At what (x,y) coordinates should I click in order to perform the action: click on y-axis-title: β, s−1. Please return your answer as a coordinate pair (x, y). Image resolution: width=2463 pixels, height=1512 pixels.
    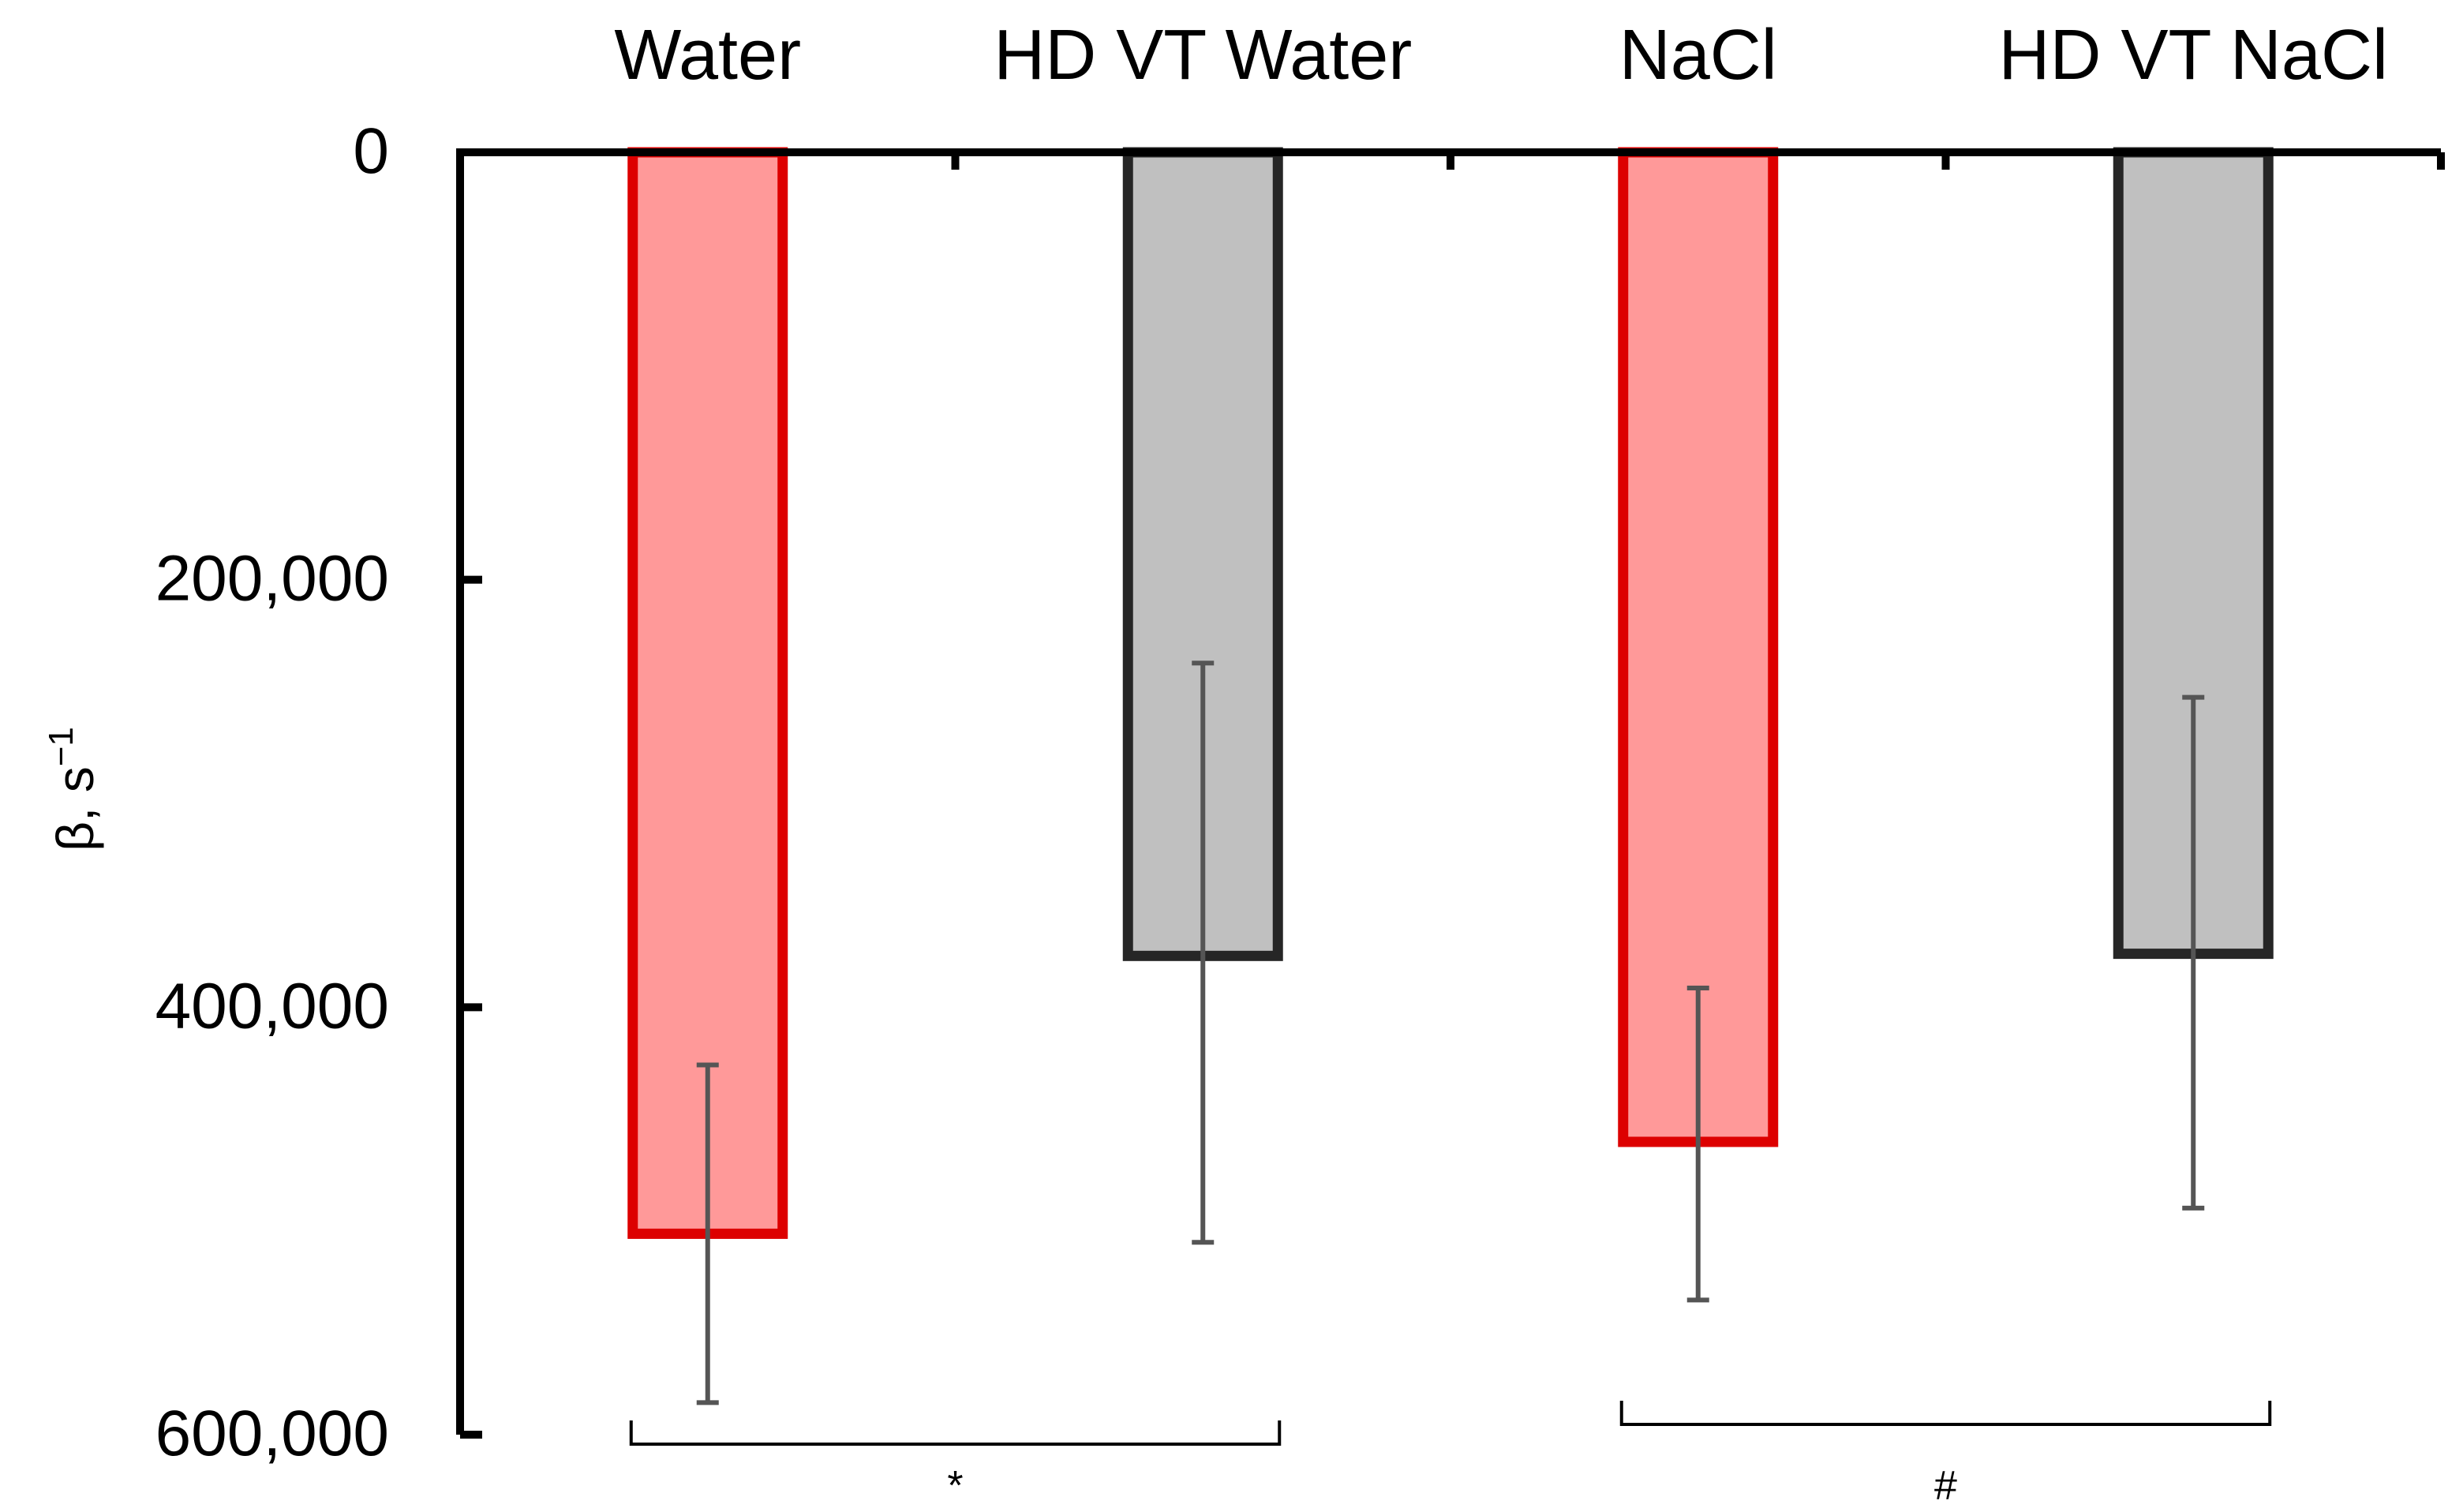
    Looking at the image, I should click on (73, 789).